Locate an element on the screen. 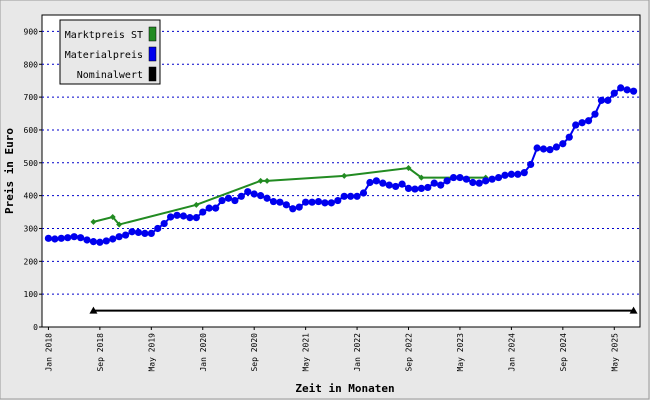 The image size is (650, 400). y-axis-label: Preis in Euro is located at coordinates (9, 171).